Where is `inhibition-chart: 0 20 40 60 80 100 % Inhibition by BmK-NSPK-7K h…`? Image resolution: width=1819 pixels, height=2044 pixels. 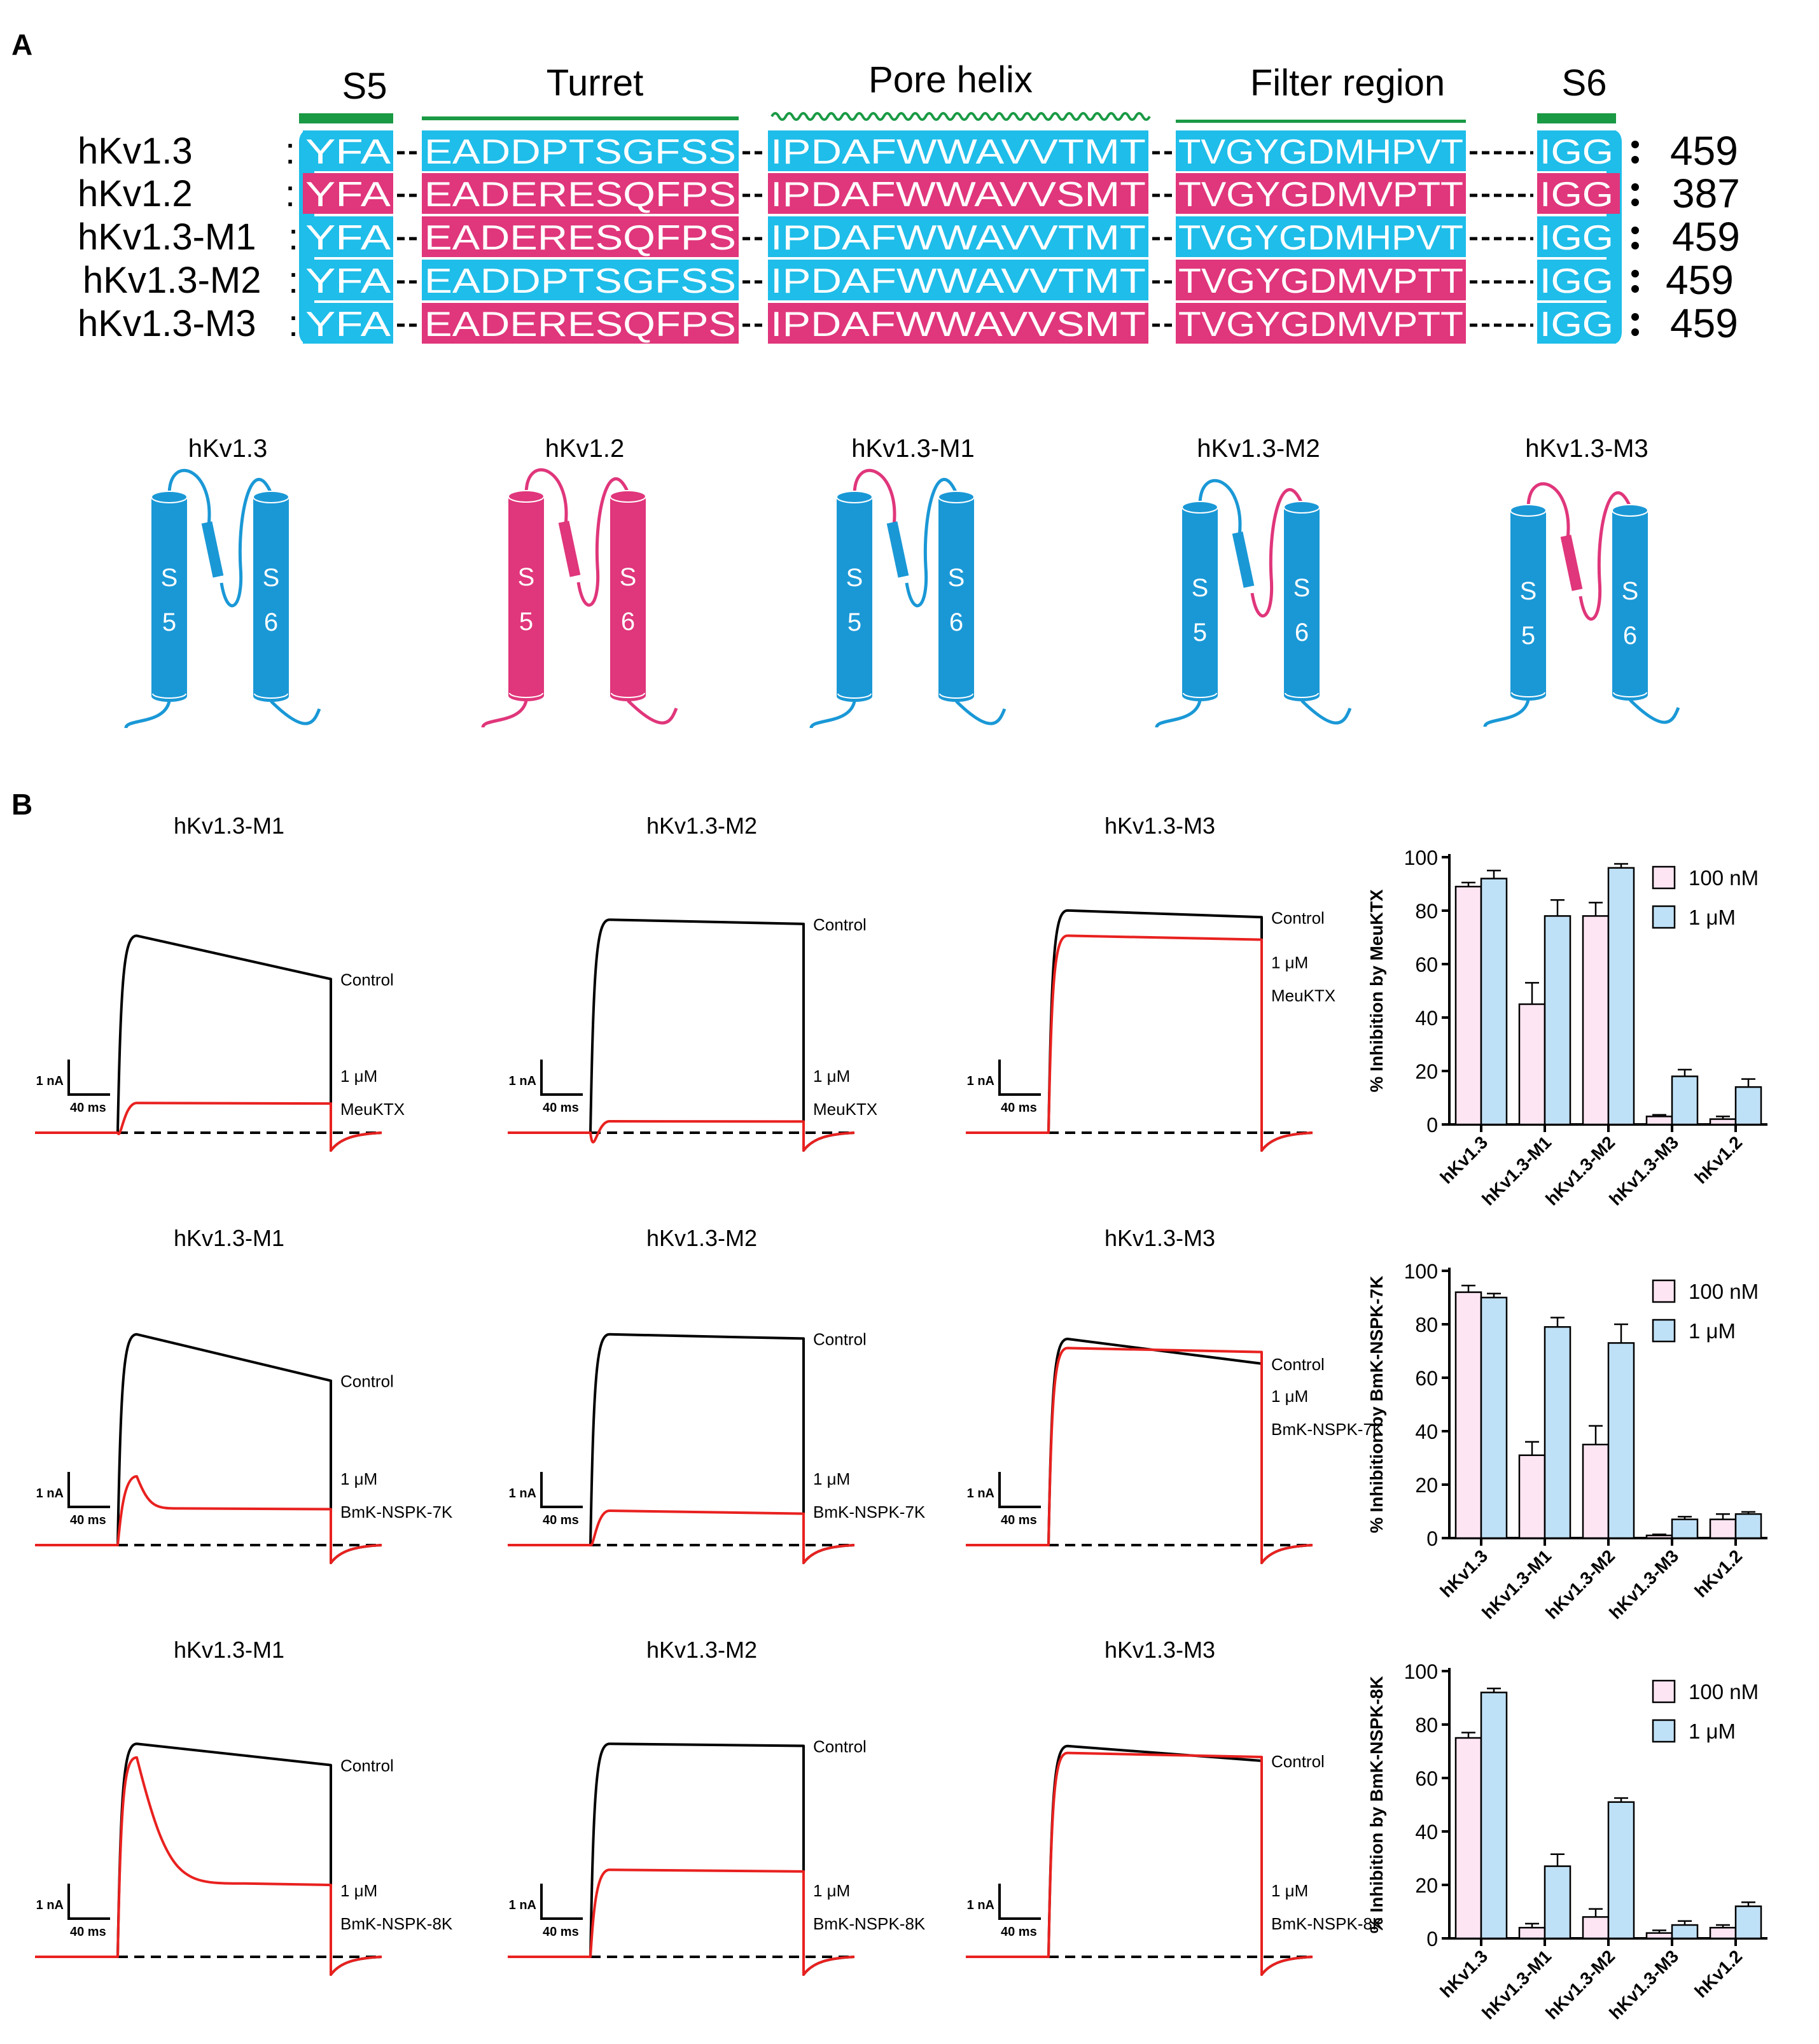
inhibition-chart: 0 20 40 60 80 100 % Inhibition by BmK-NSPK-7K h… is located at coordinates (1567, 1441).